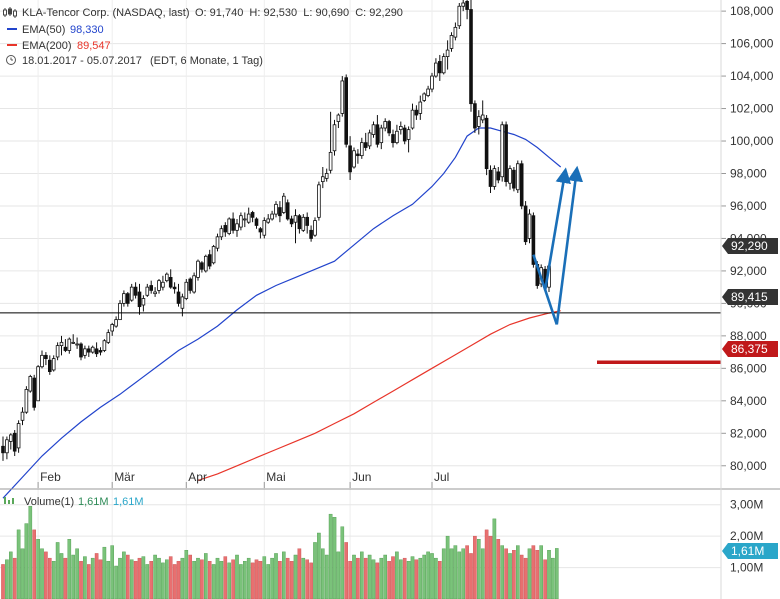 This screenshot has width=780, height=599. I want to click on clock-icon, so click(11, 60).